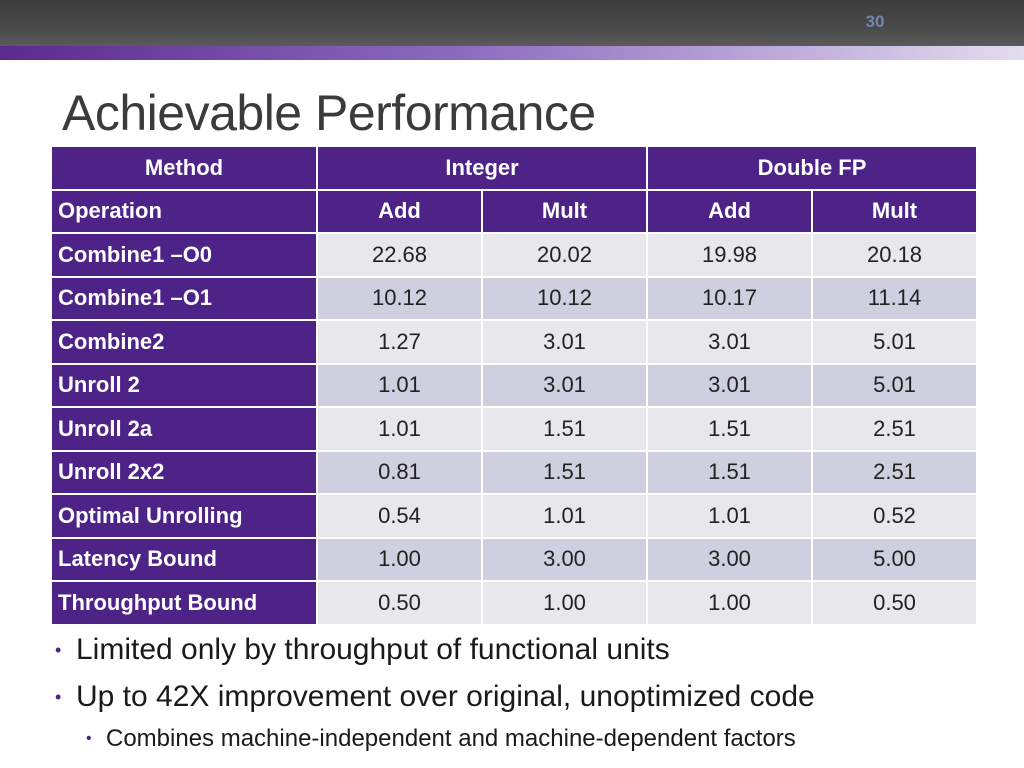 Image resolution: width=1024 pixels, height=768 pixels. What do you see at coordinates (812, 168) in the screenshot?
I see `header-double-fp: Double FP` at bounding box center [812, 168].